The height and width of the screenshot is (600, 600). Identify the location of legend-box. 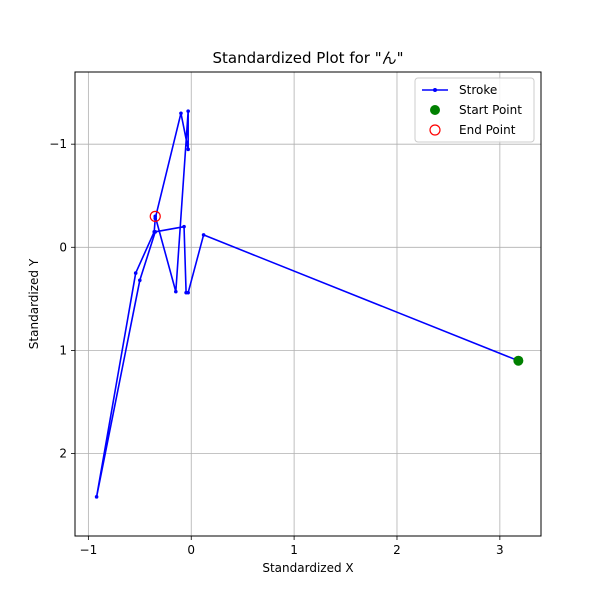
(474, 110).